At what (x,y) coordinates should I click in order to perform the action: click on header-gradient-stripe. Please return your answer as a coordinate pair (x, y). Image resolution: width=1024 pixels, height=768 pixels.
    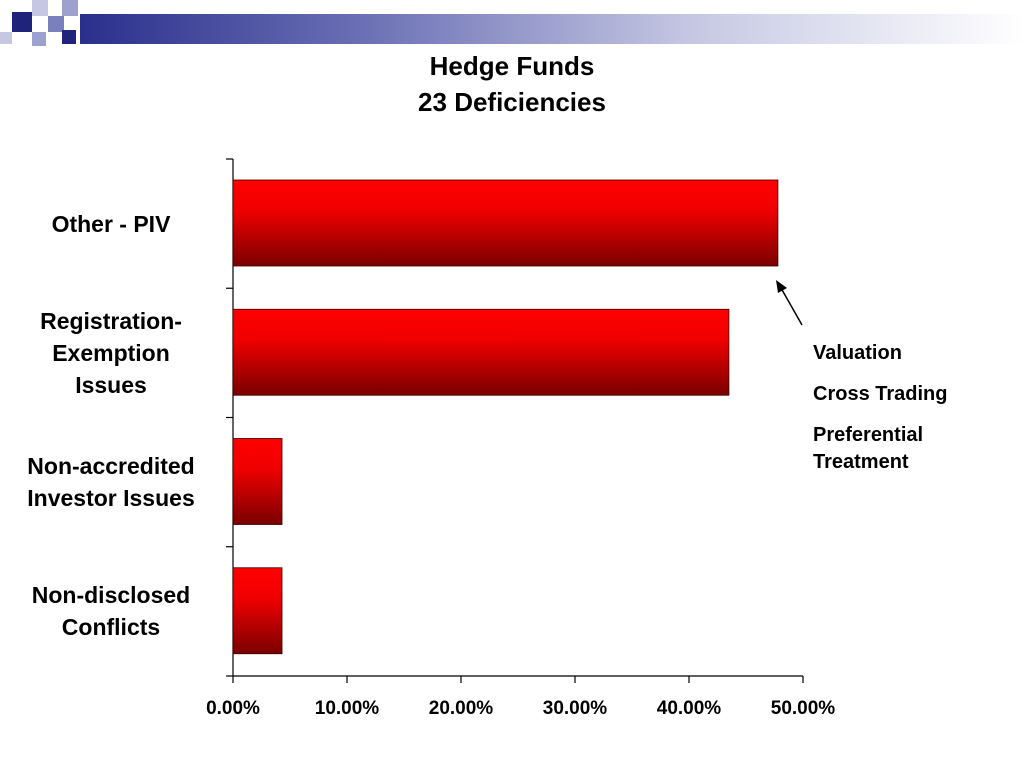
    Looking at the image, I should click on (552, 29).